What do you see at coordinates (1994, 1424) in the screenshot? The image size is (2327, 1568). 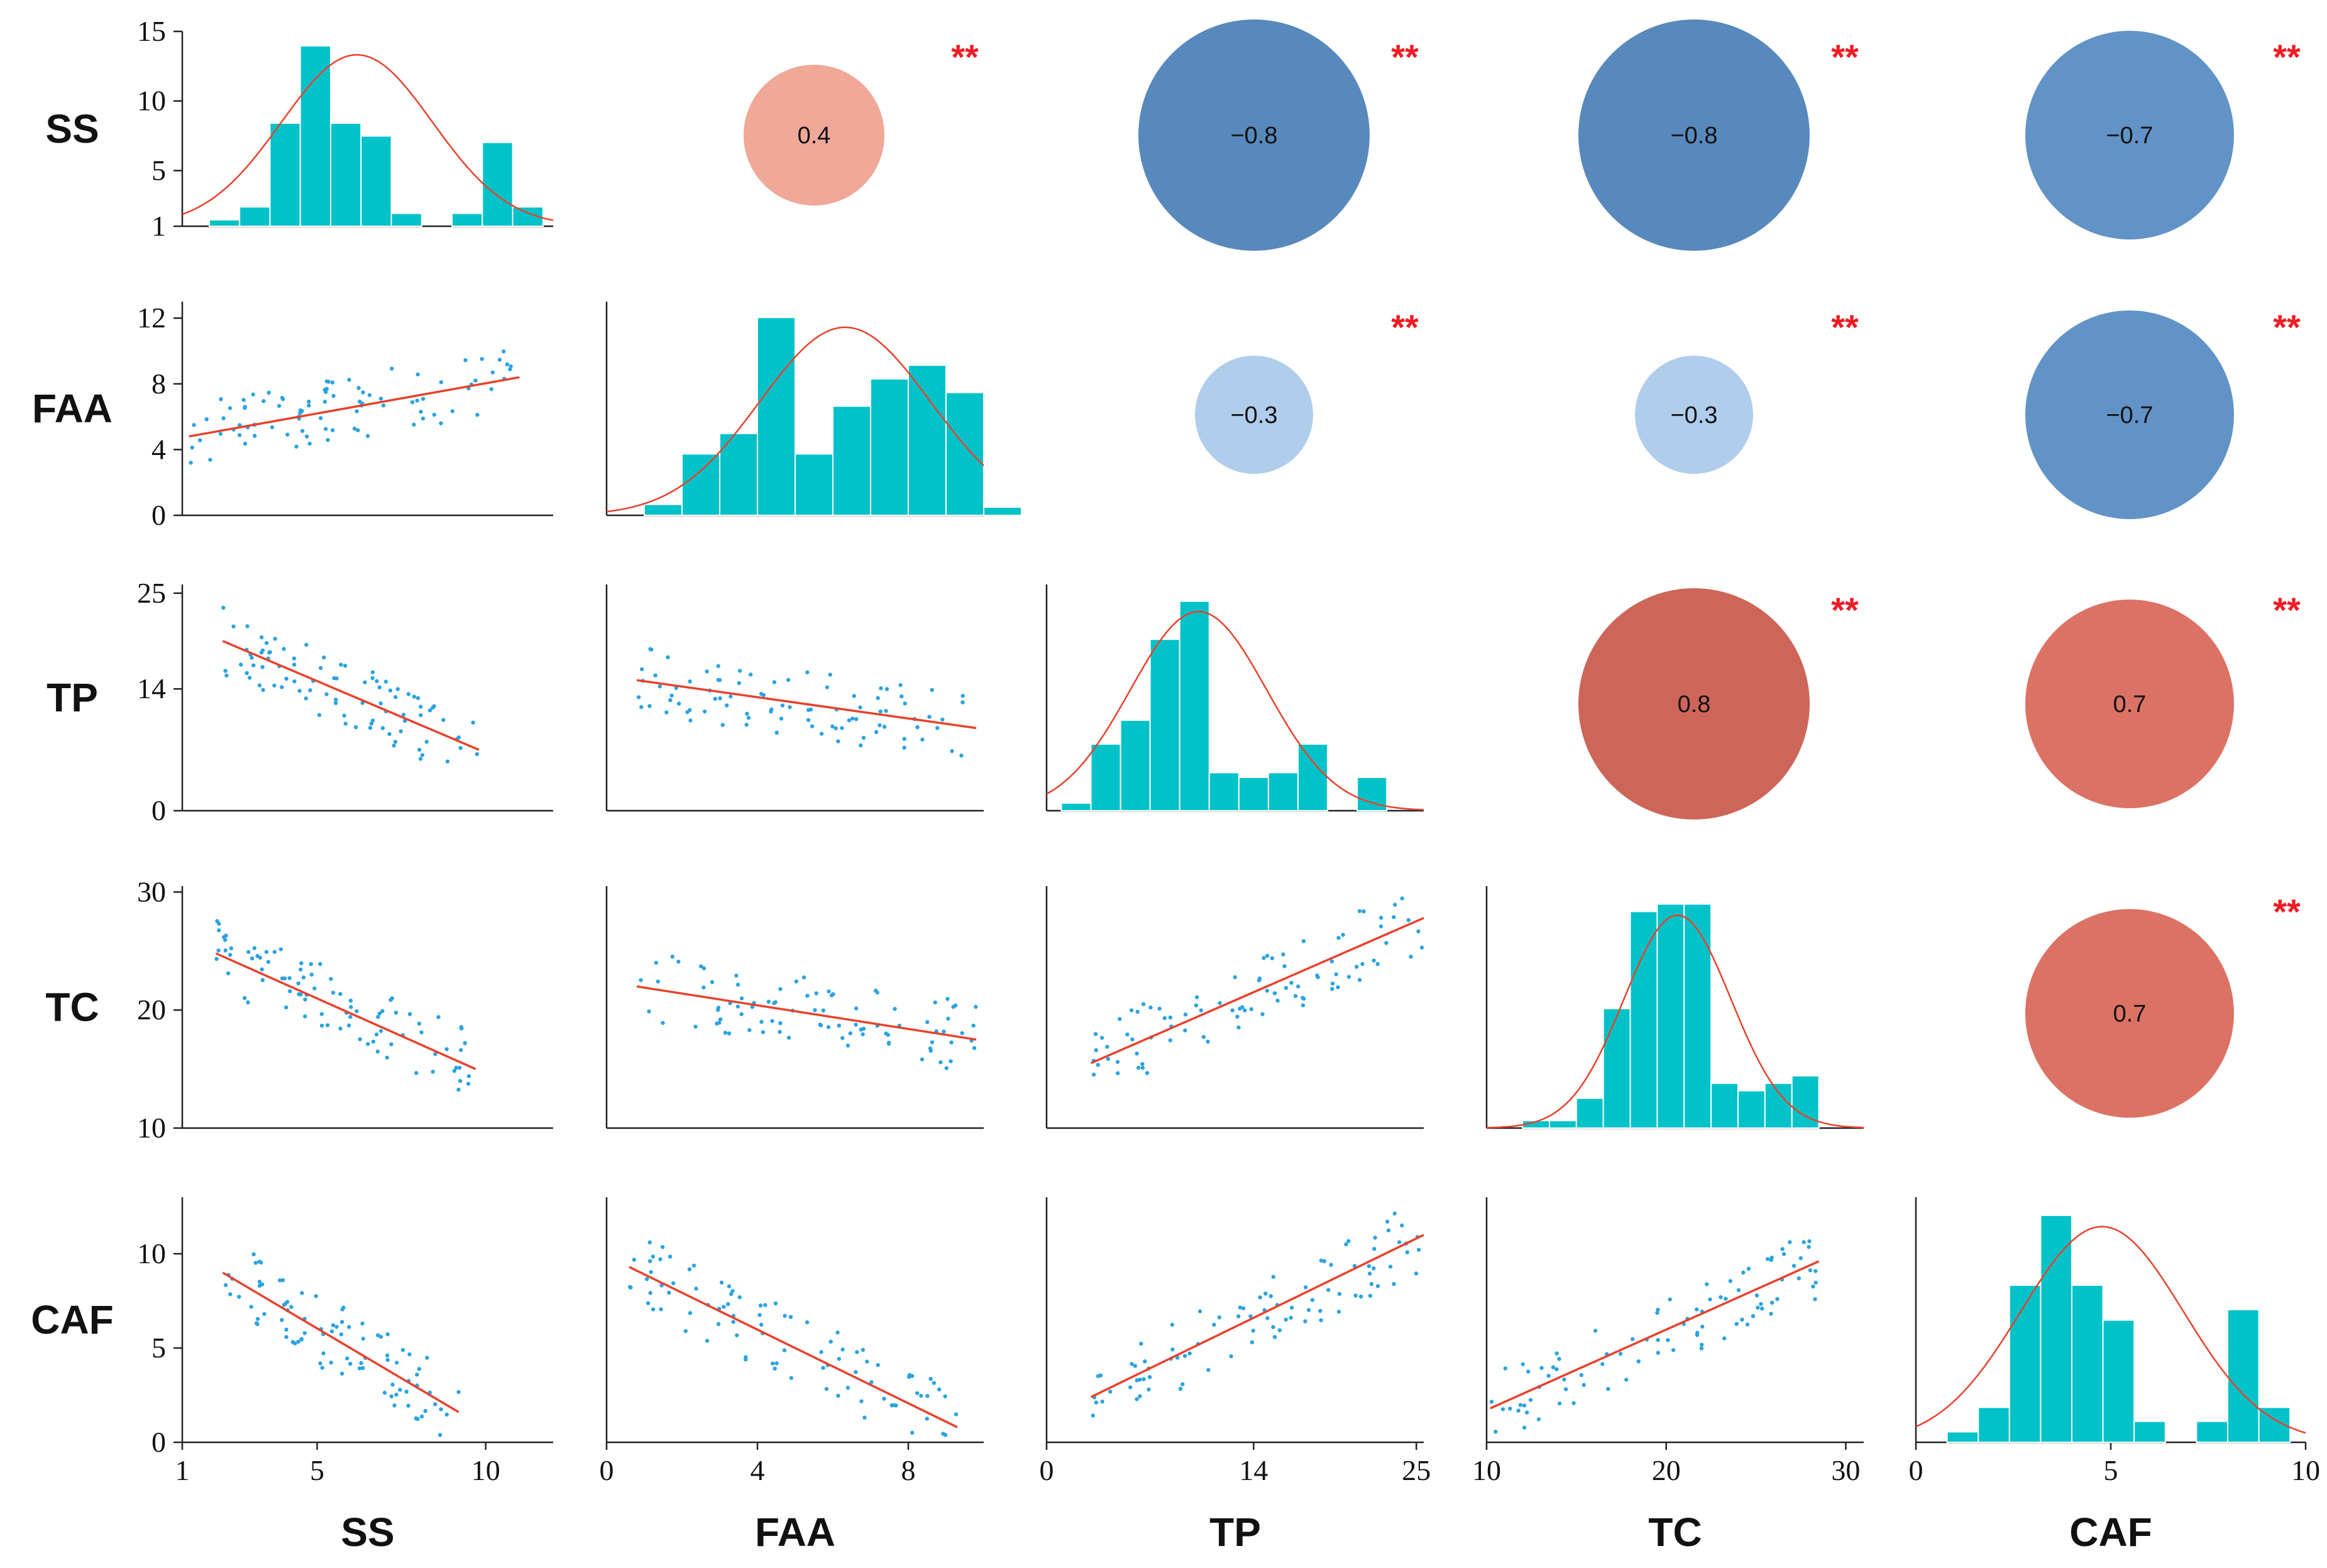 I see `histogram-bar` at bounding box center [1994, 1424].